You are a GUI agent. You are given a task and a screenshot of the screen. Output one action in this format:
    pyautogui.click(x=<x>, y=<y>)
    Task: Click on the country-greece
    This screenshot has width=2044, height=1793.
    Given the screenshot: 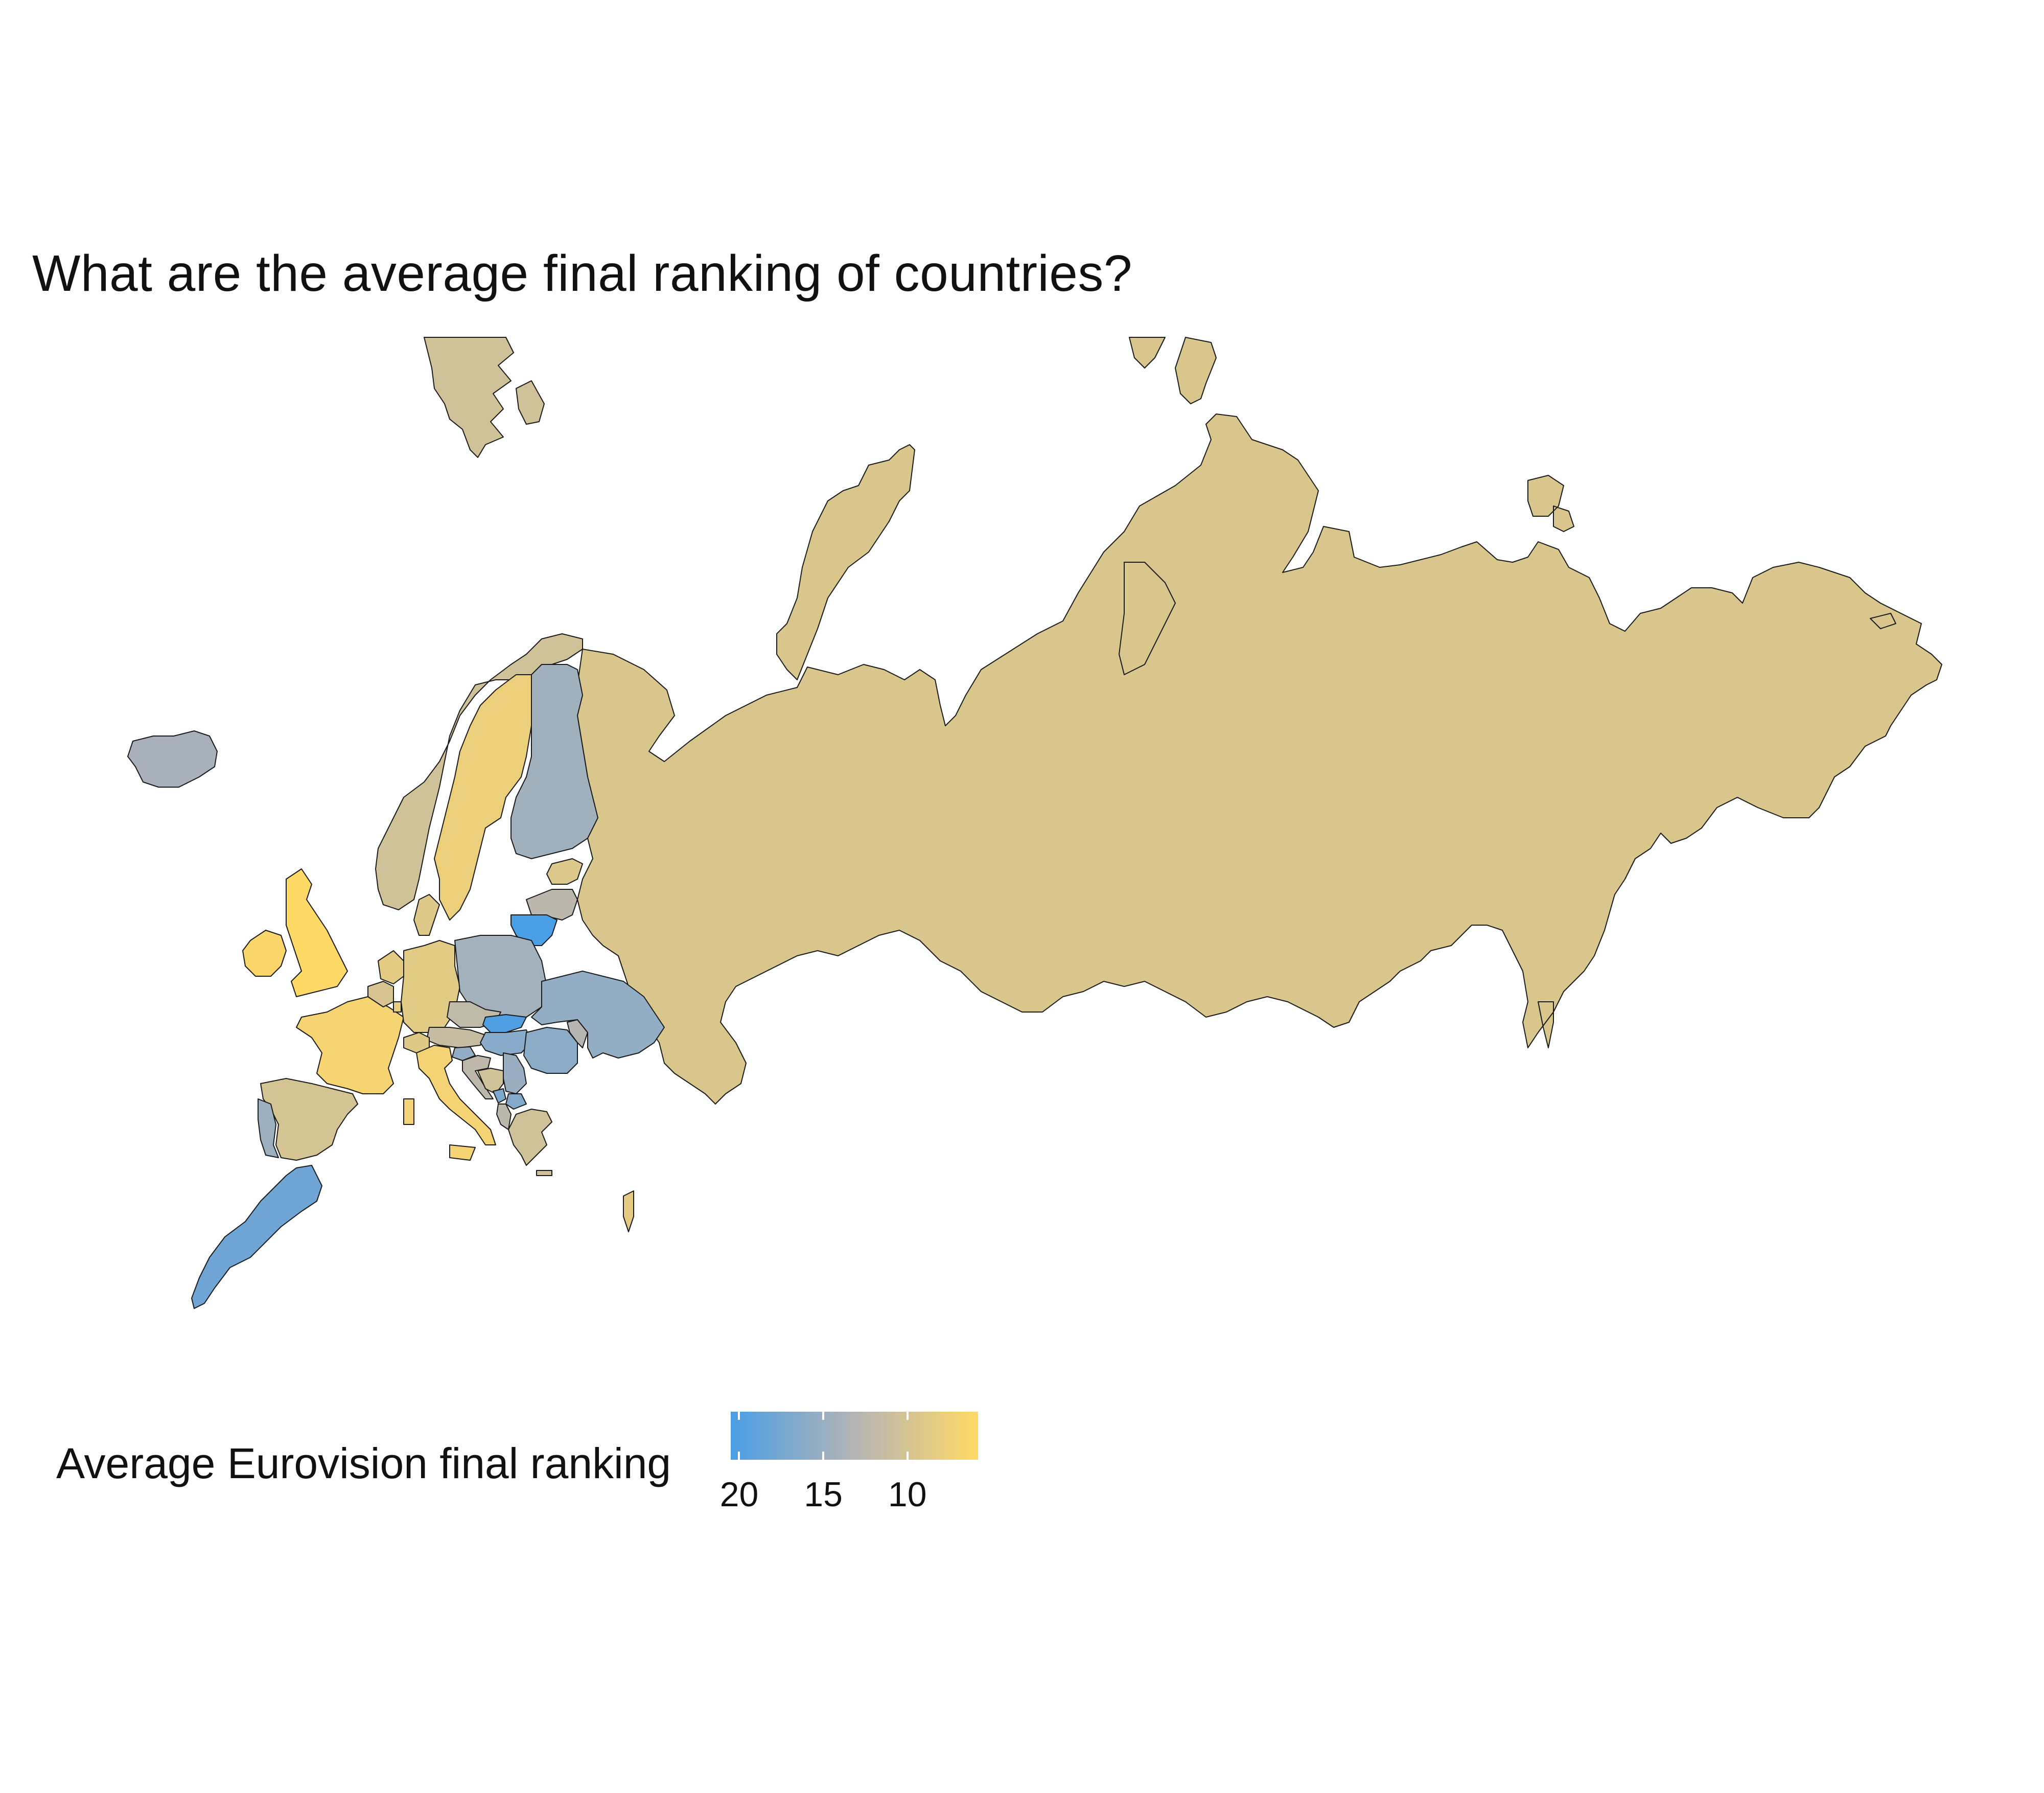 What is the action you would take?
    pyautogui.click(x=530, y=1143)
    